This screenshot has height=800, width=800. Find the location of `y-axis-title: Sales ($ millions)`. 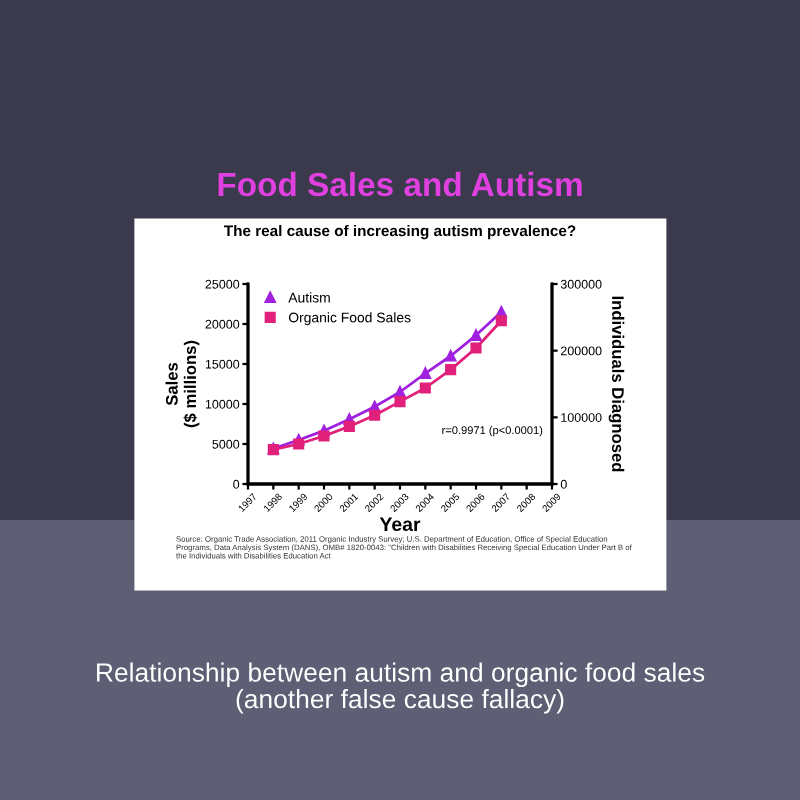

y-axis-title: Sales ($ millions) is located at coordinates (182, 384).